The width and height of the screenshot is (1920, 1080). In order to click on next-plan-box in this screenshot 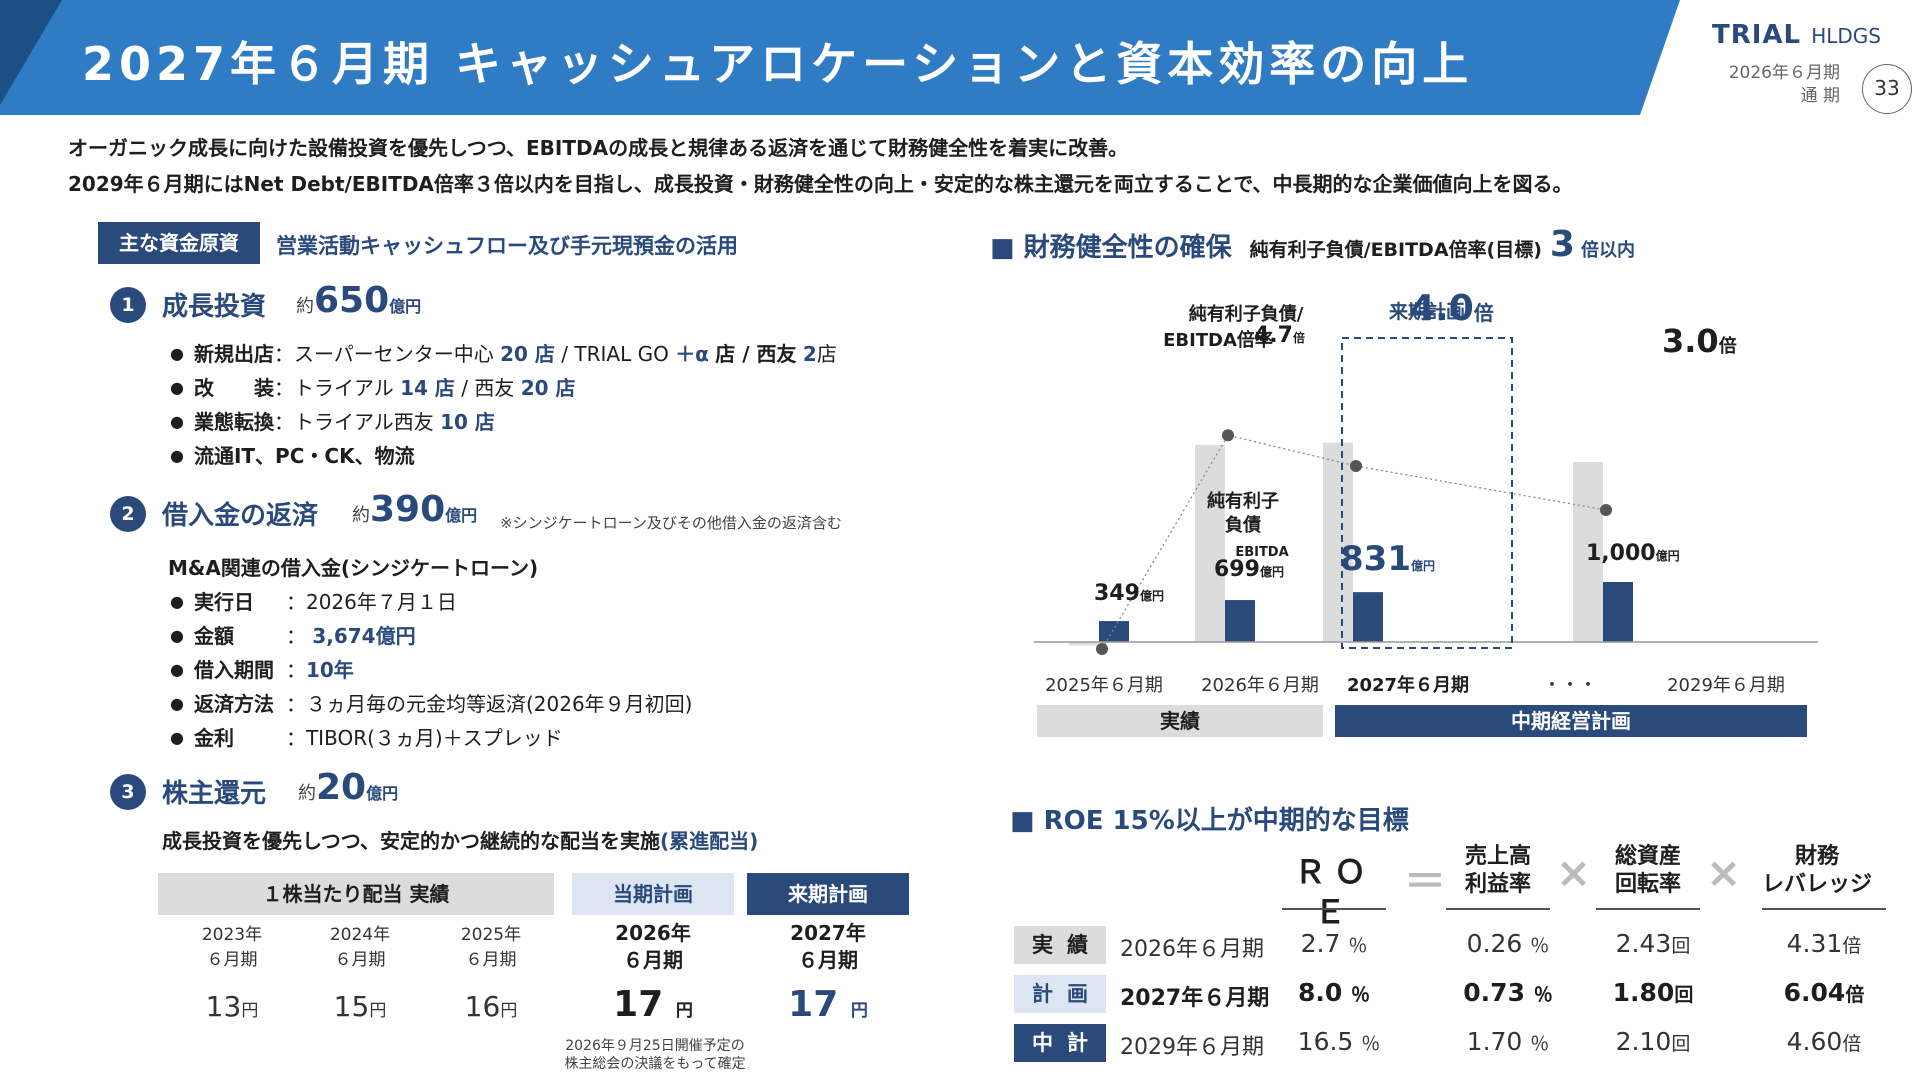, I will do `click(1427, 493)`.